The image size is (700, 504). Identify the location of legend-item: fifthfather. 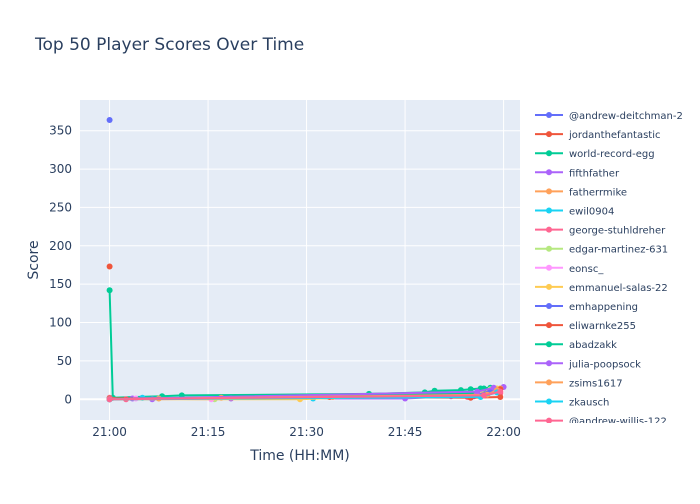
(577, 173).